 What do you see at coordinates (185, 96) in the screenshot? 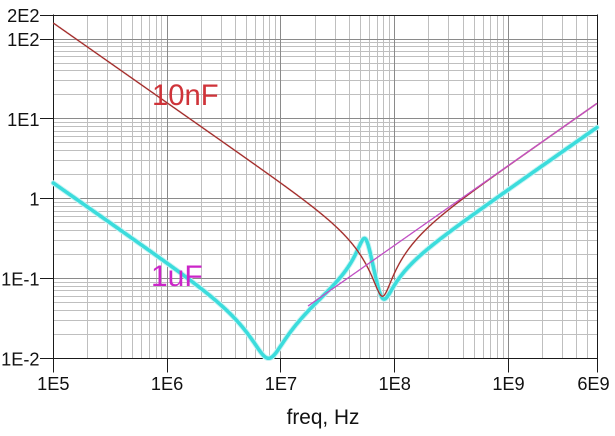
I see `svg-text: 10nF` at bounding box center [185, 96].